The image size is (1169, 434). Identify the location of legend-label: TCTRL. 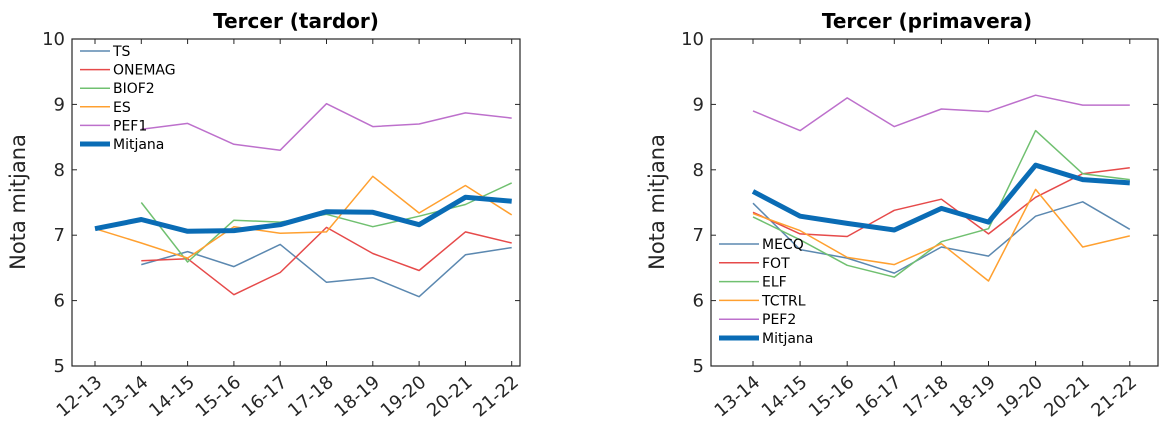
(783, 301).